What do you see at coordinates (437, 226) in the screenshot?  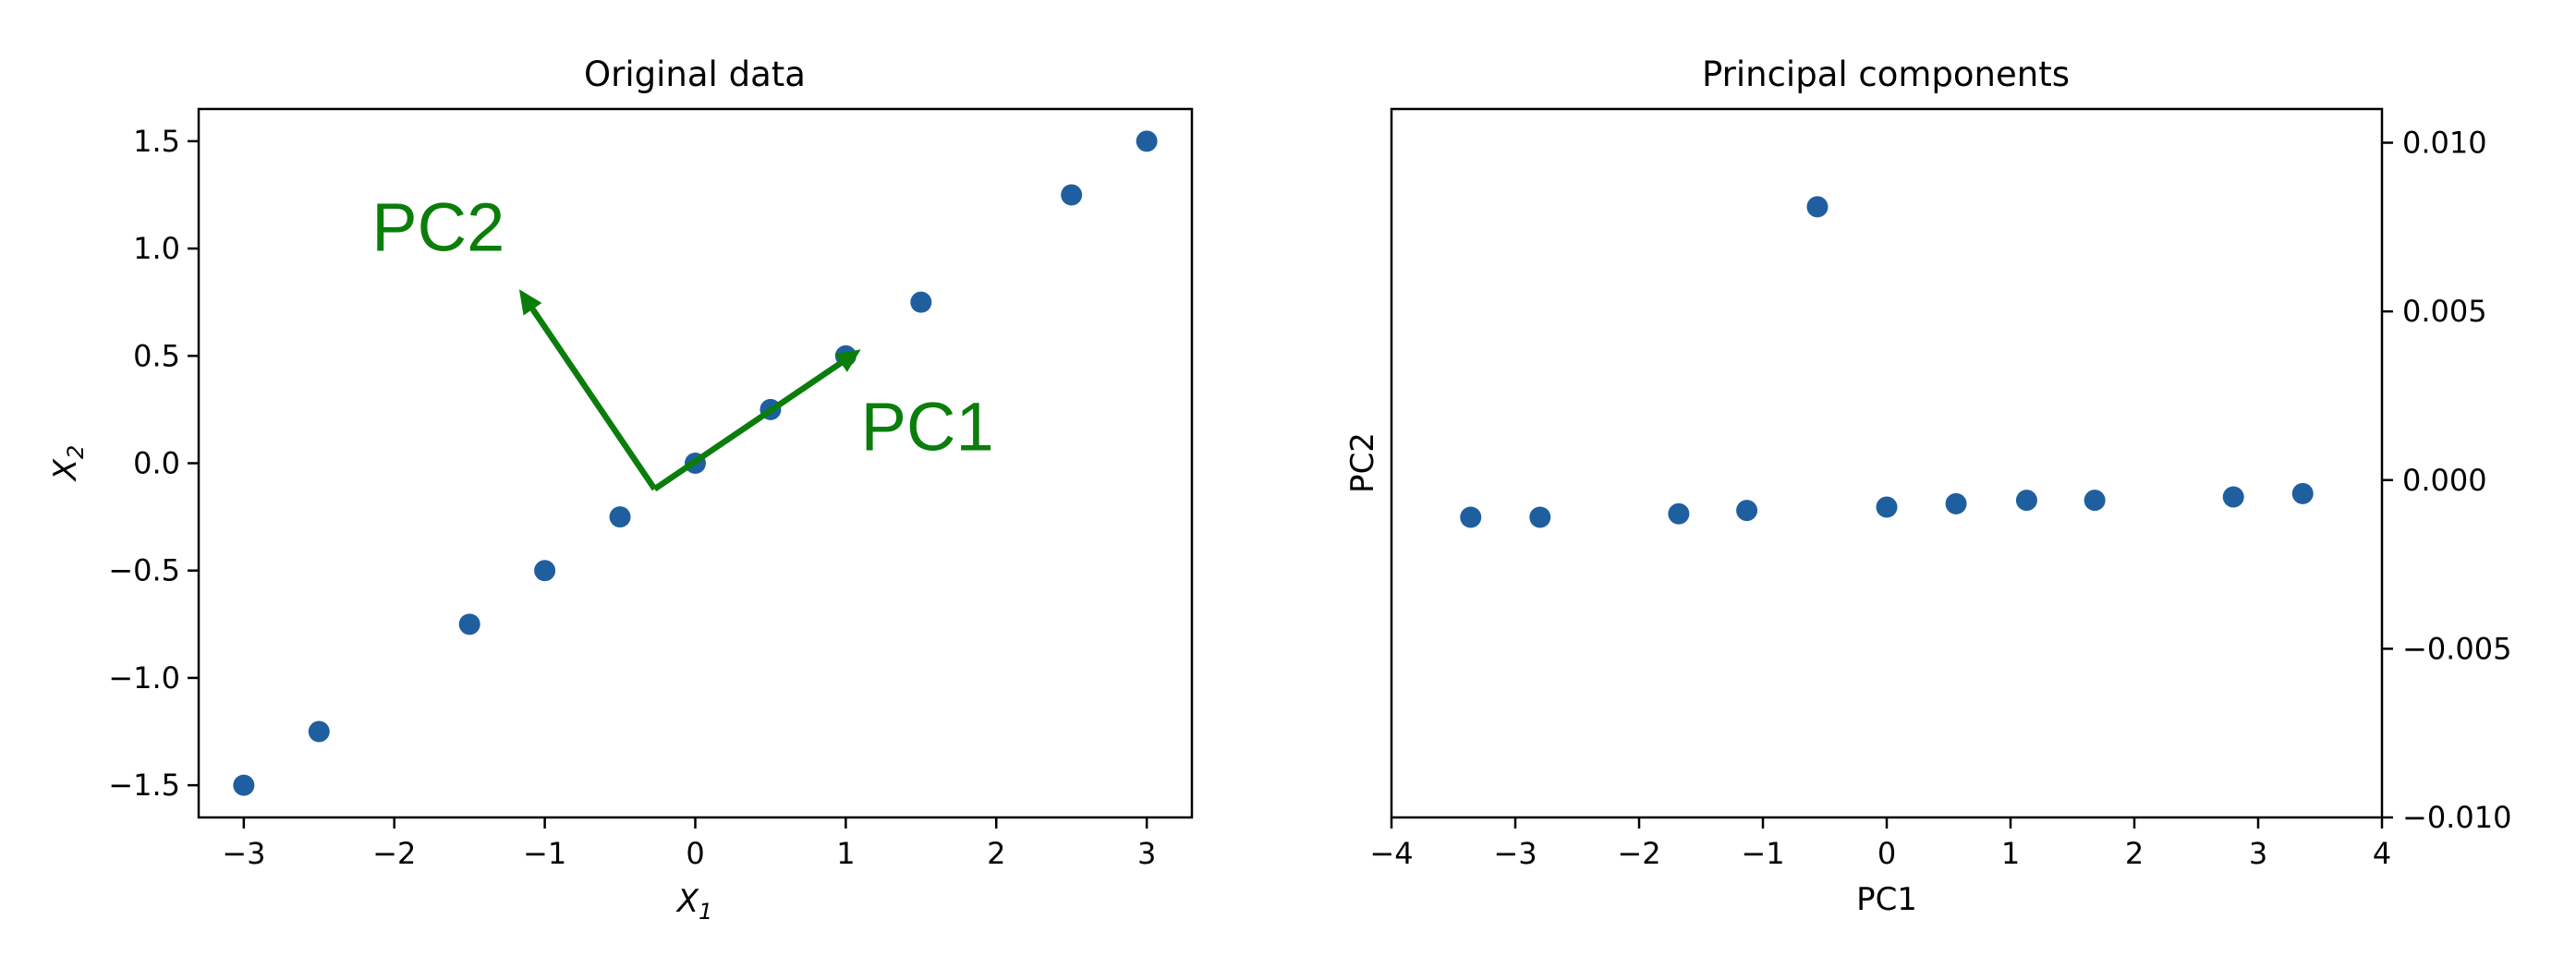 I see `pc-arrow-label: PC2` at bounding box center [437, 226].